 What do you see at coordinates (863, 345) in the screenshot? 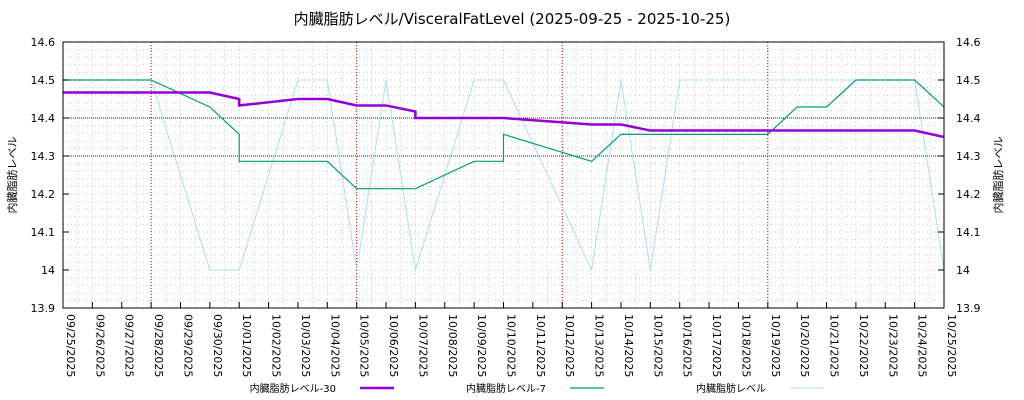
I see `x-tick-label: 10/22/2025` at bounding box center [863, 345].